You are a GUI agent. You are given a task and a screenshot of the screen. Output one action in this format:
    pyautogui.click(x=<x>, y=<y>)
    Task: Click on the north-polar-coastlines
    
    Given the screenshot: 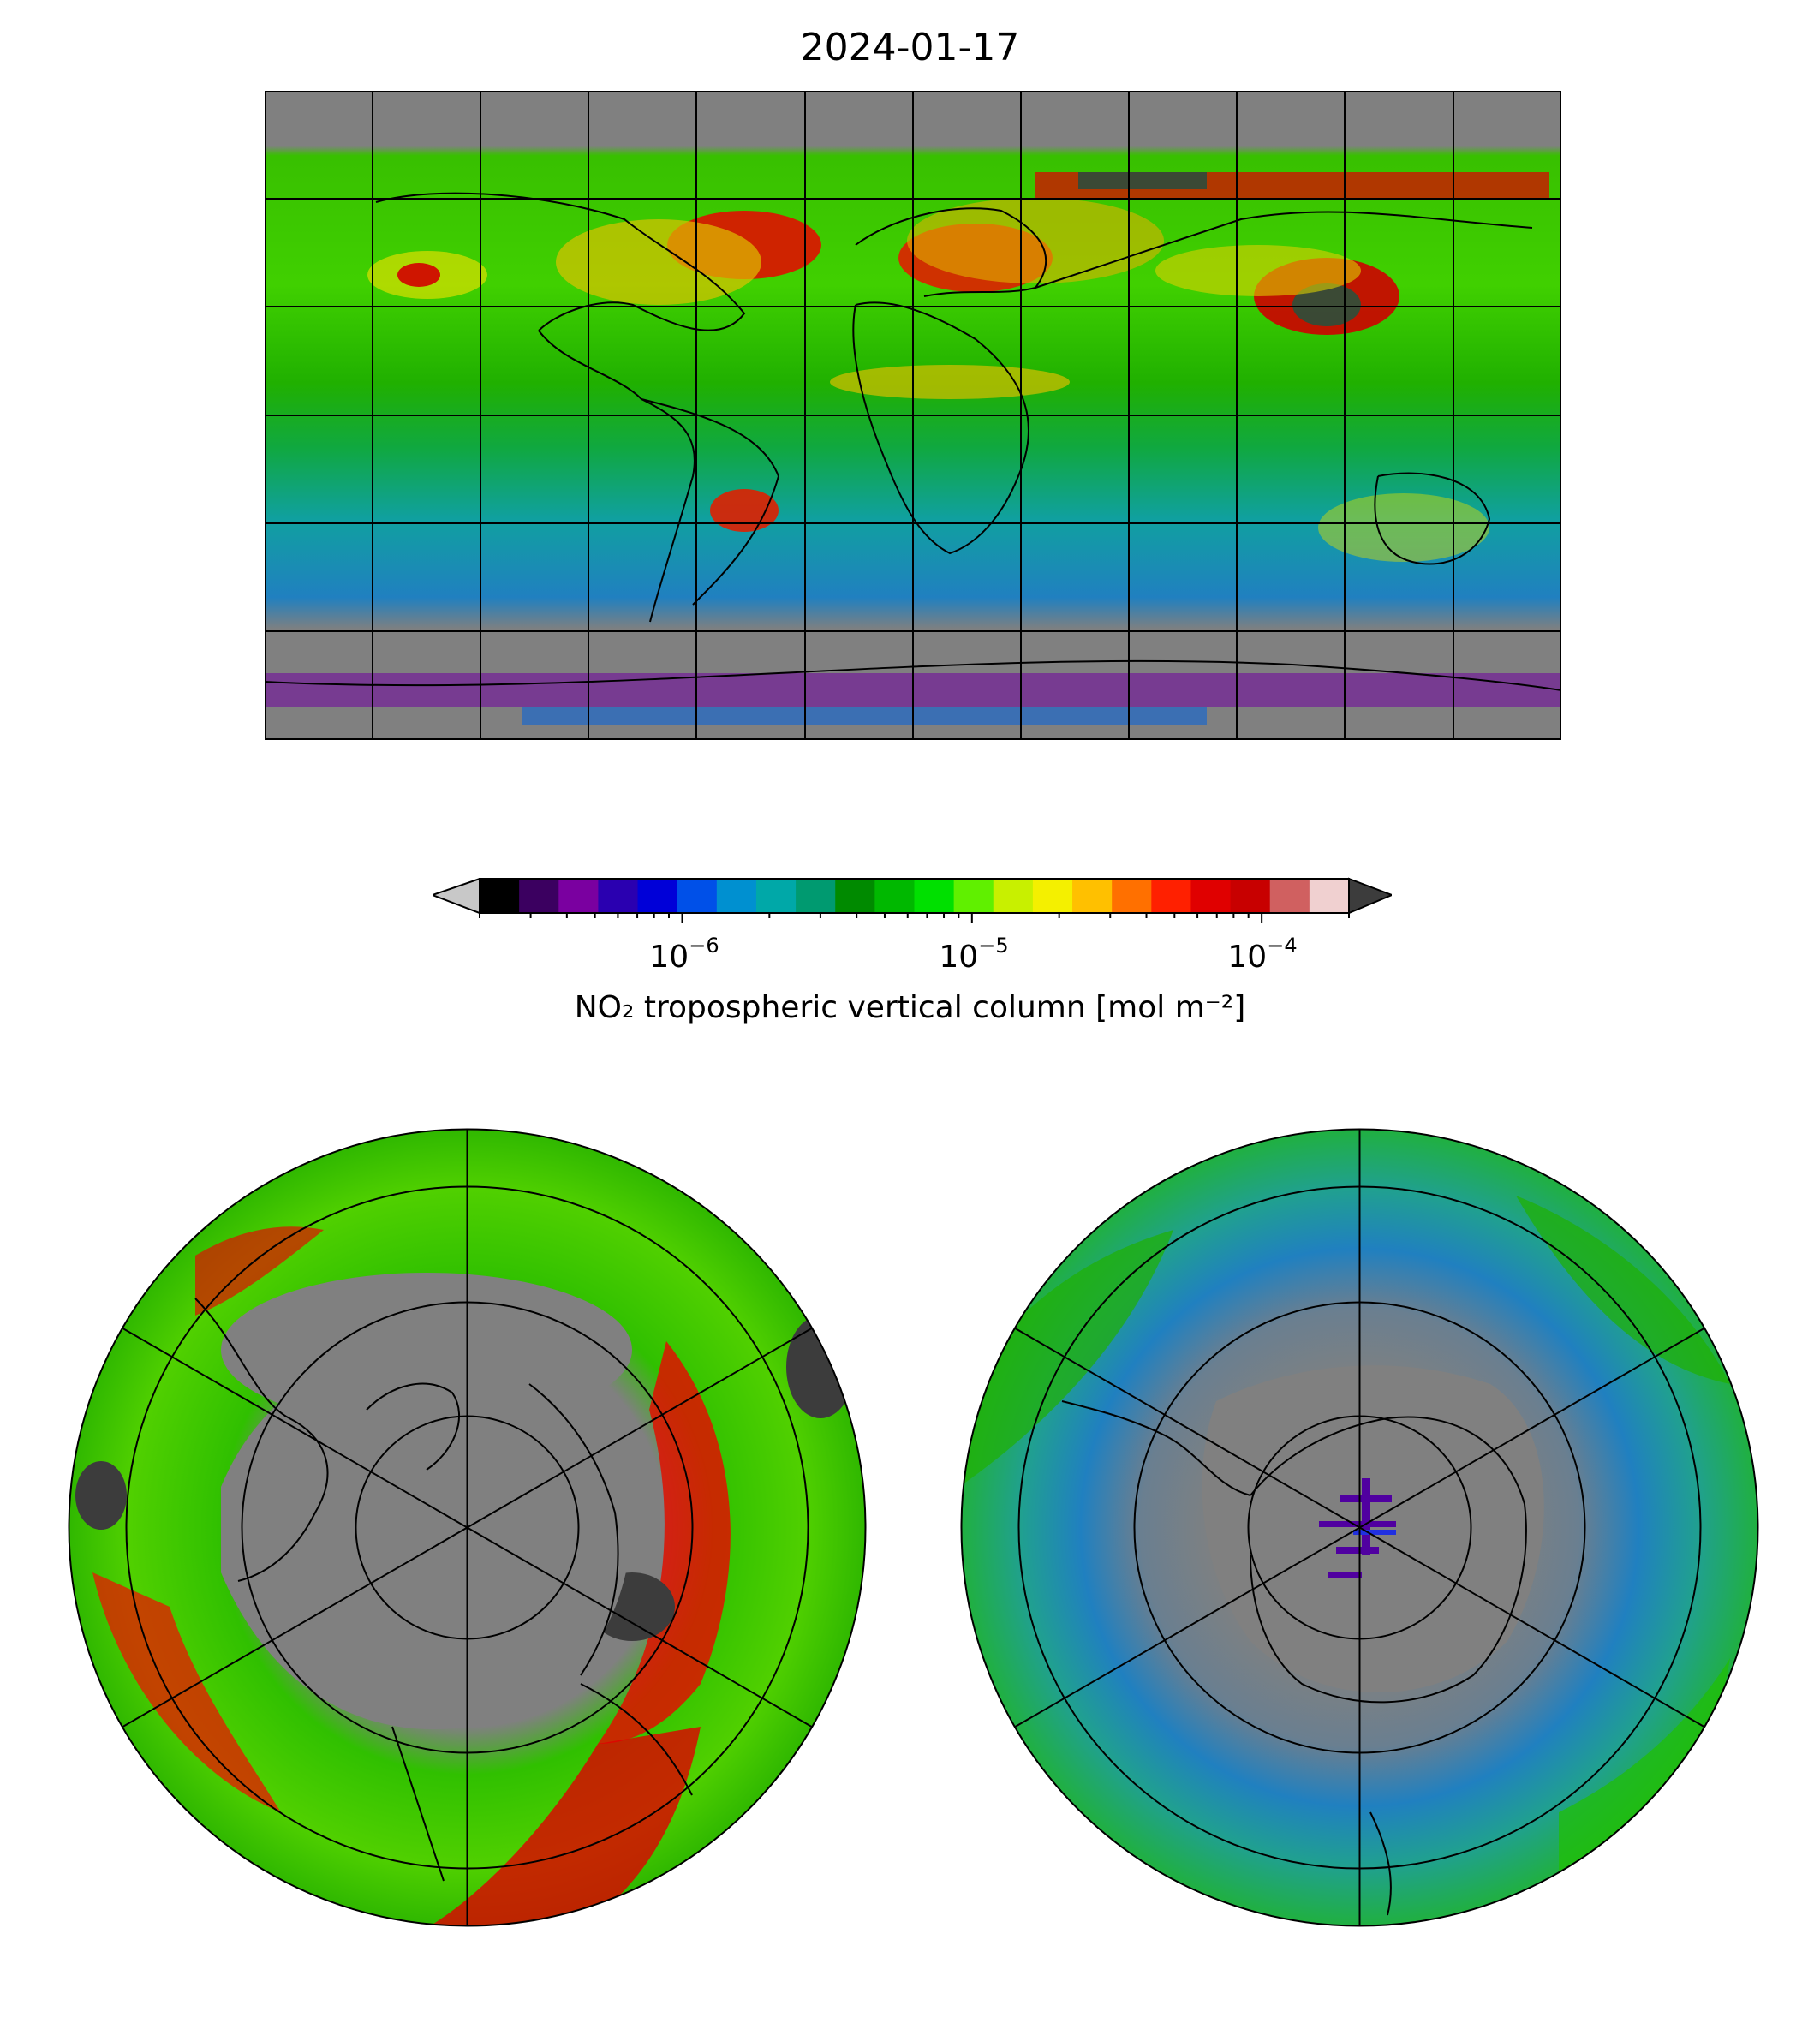 What is the action you would take?
    pyautogui.click(x=444, y=1590)
    